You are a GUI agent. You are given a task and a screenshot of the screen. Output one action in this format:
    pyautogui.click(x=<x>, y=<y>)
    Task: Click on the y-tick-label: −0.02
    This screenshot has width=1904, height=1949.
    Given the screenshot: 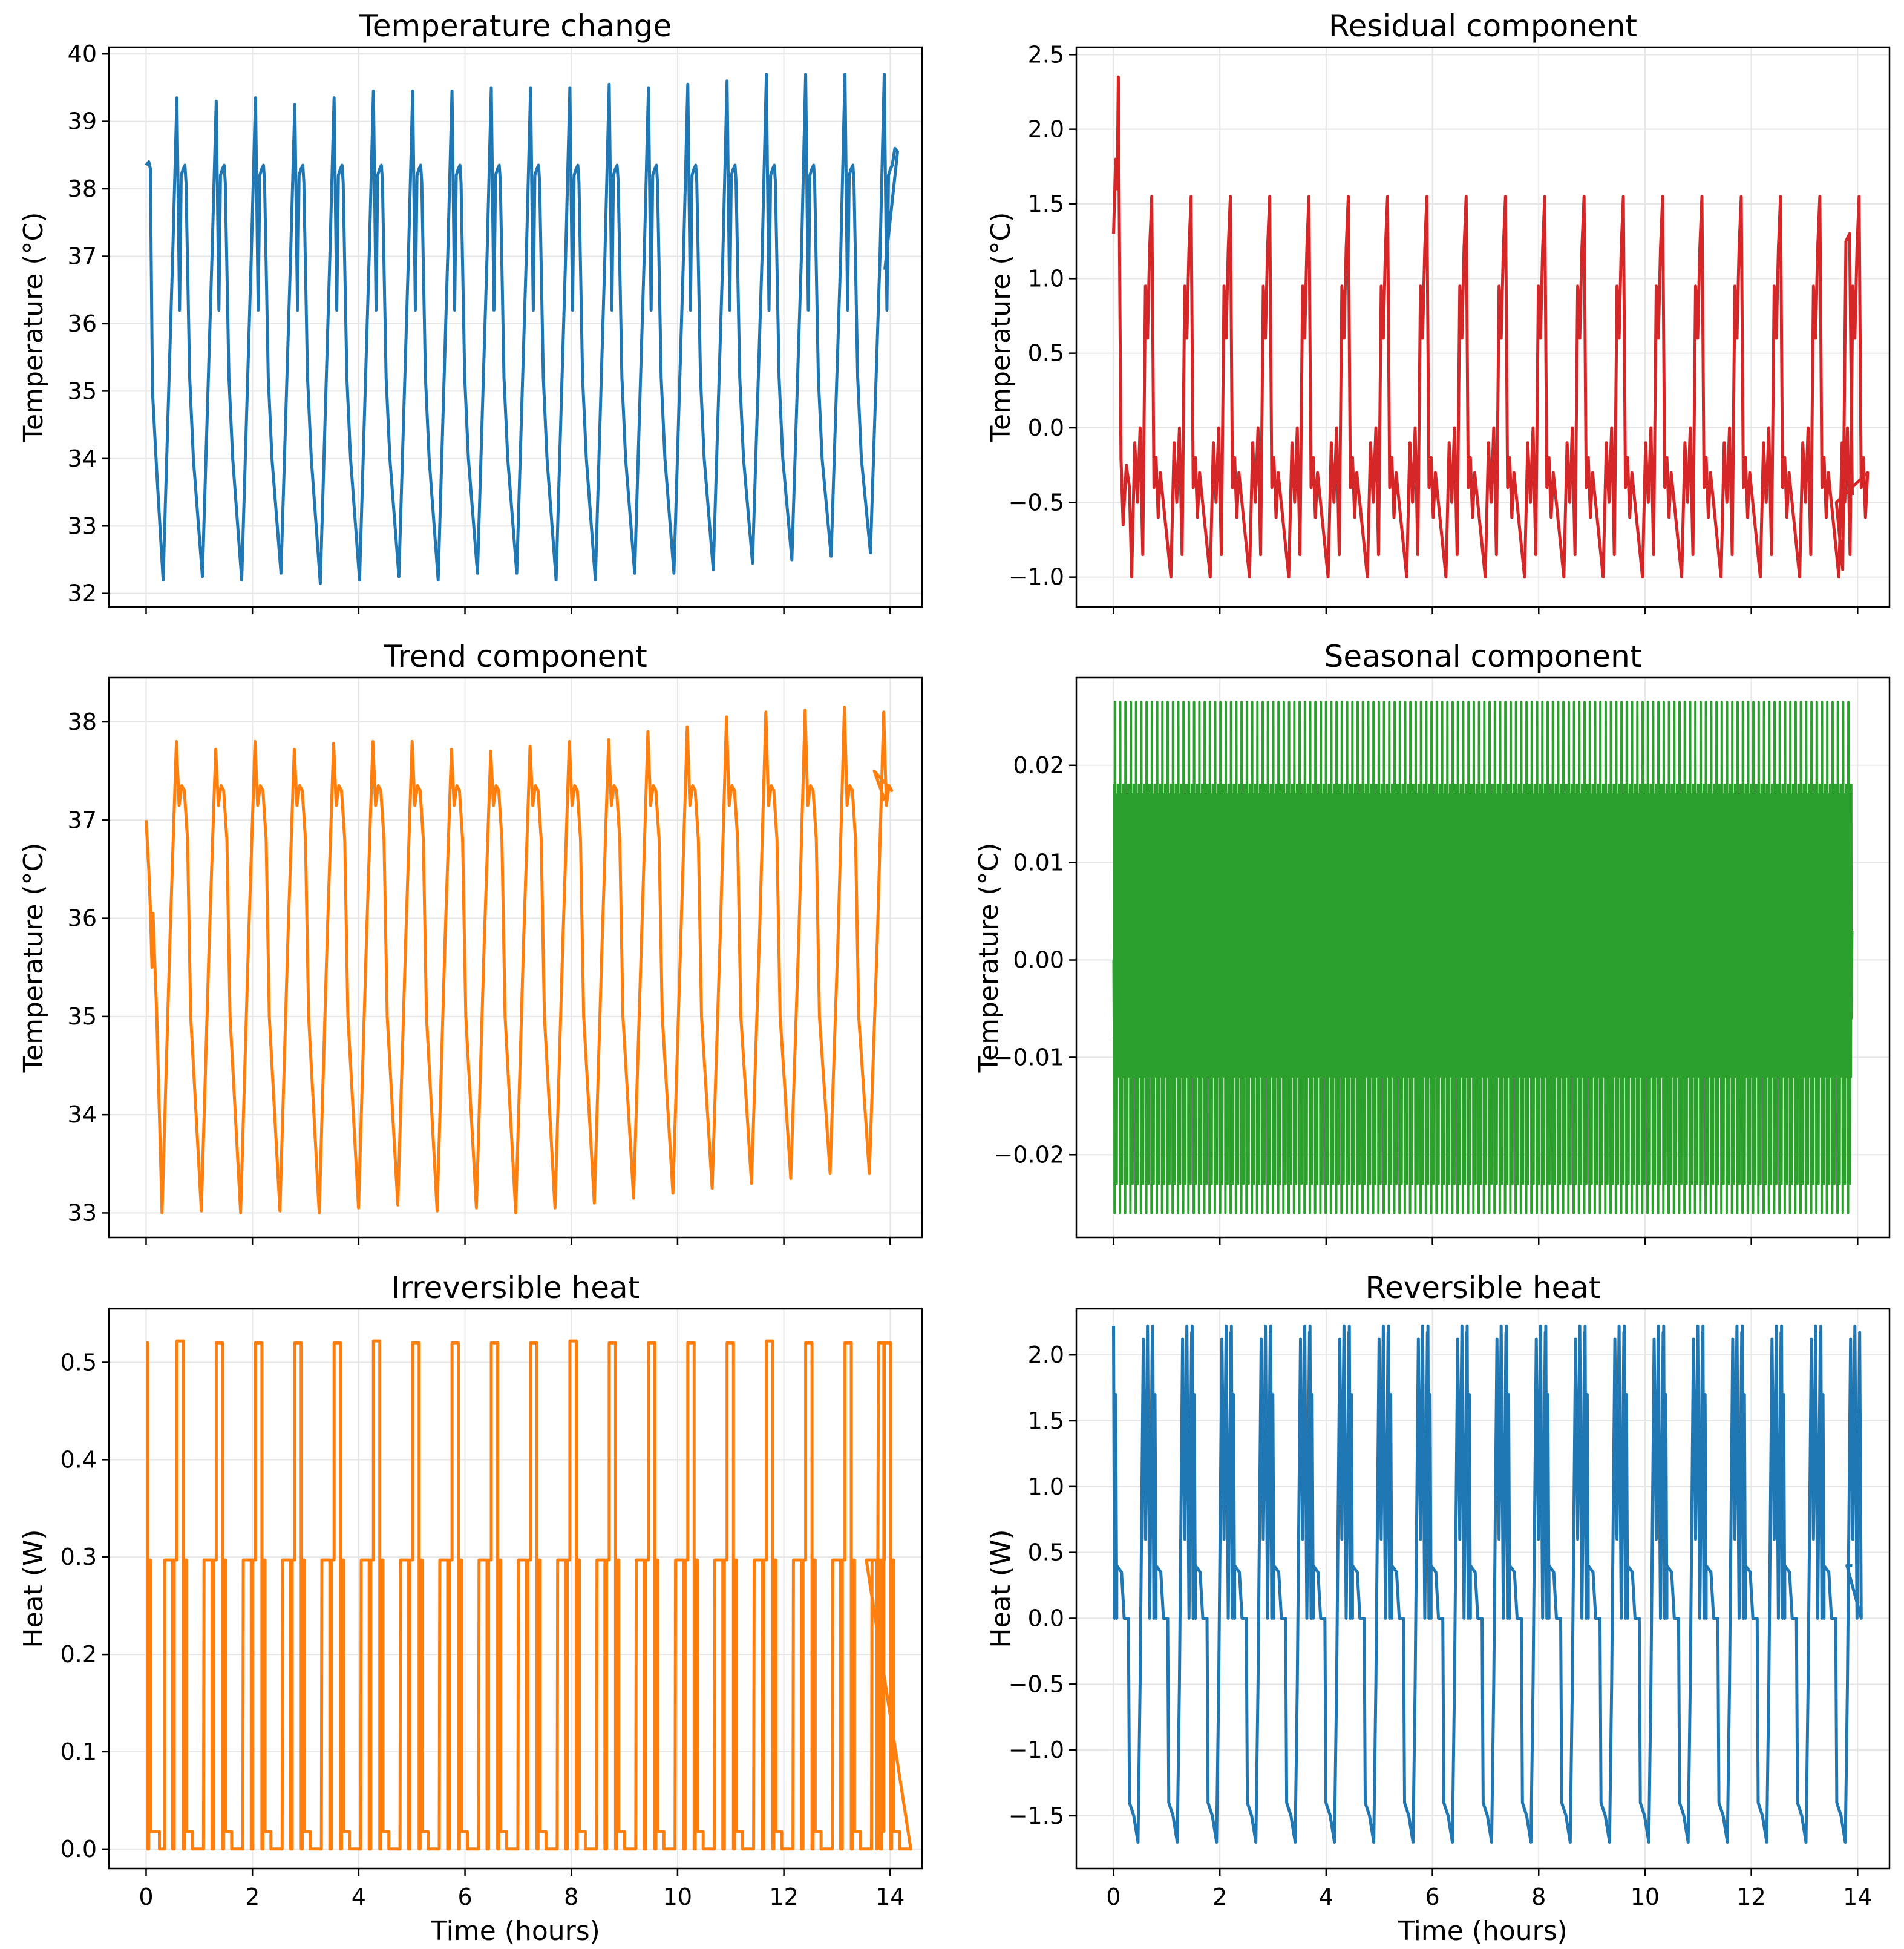 What is the action you would take?
    pyautogui.click(x=1029, y=1154)
    